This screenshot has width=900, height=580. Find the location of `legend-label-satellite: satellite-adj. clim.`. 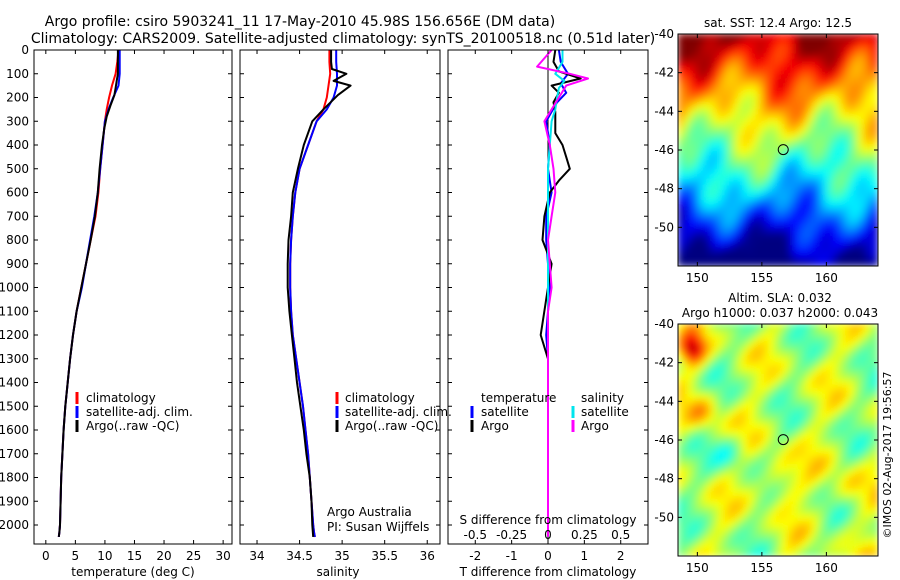

legend-label-satellite: satellite-adj. clim. is located at coordinates (398, 412).